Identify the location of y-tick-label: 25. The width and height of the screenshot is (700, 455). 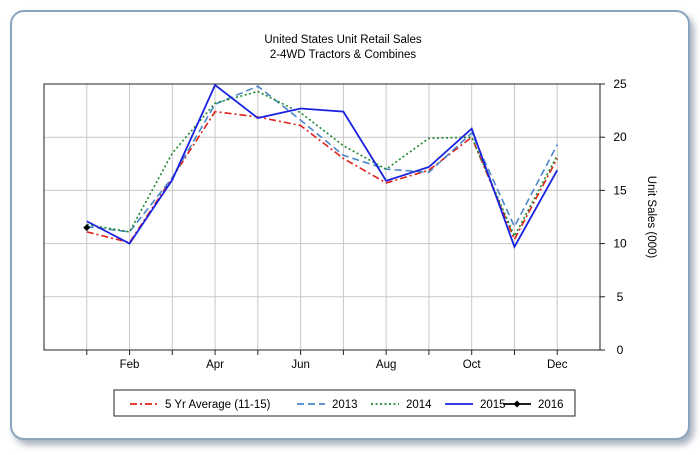
(620, 84).